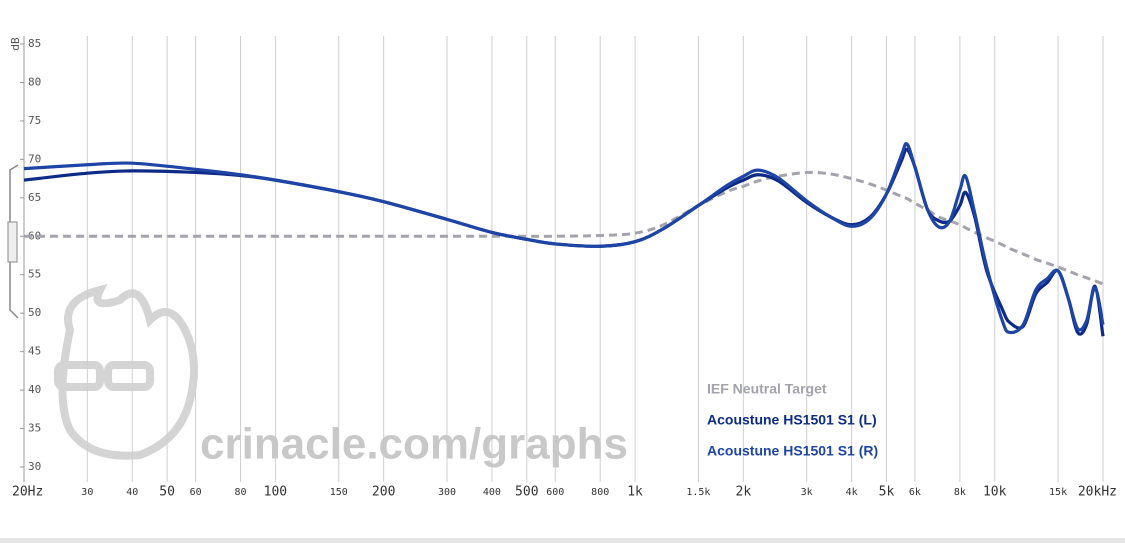 The height and width of the screenshot is (543, 1125). I want to click on slider-grip, so click(12, 242).